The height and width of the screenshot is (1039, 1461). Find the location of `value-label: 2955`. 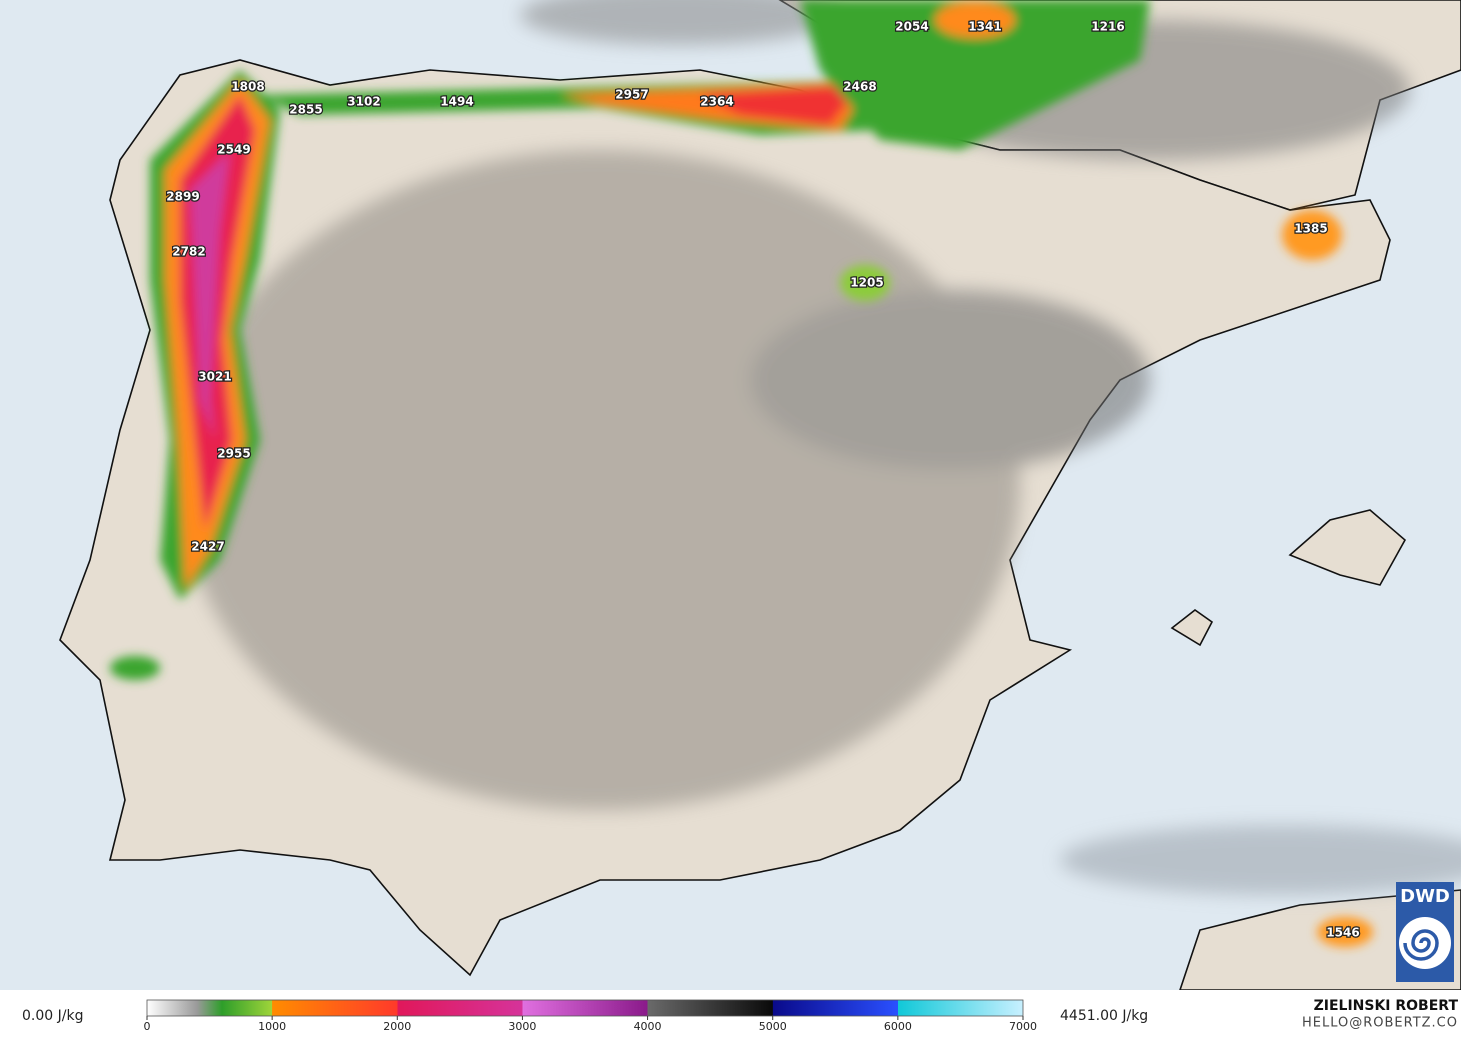

value-label: 2955 is located at coordinates (233, 454).